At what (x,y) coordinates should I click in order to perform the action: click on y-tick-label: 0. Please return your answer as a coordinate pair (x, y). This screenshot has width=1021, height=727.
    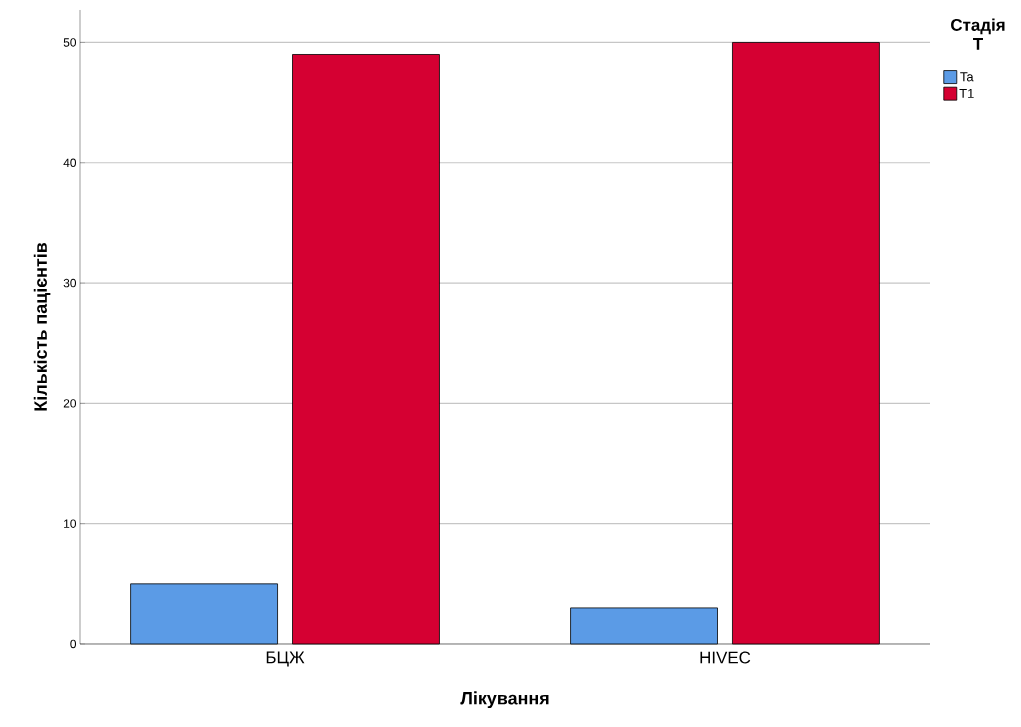
    Looking at the image, I should click on (73, 644).